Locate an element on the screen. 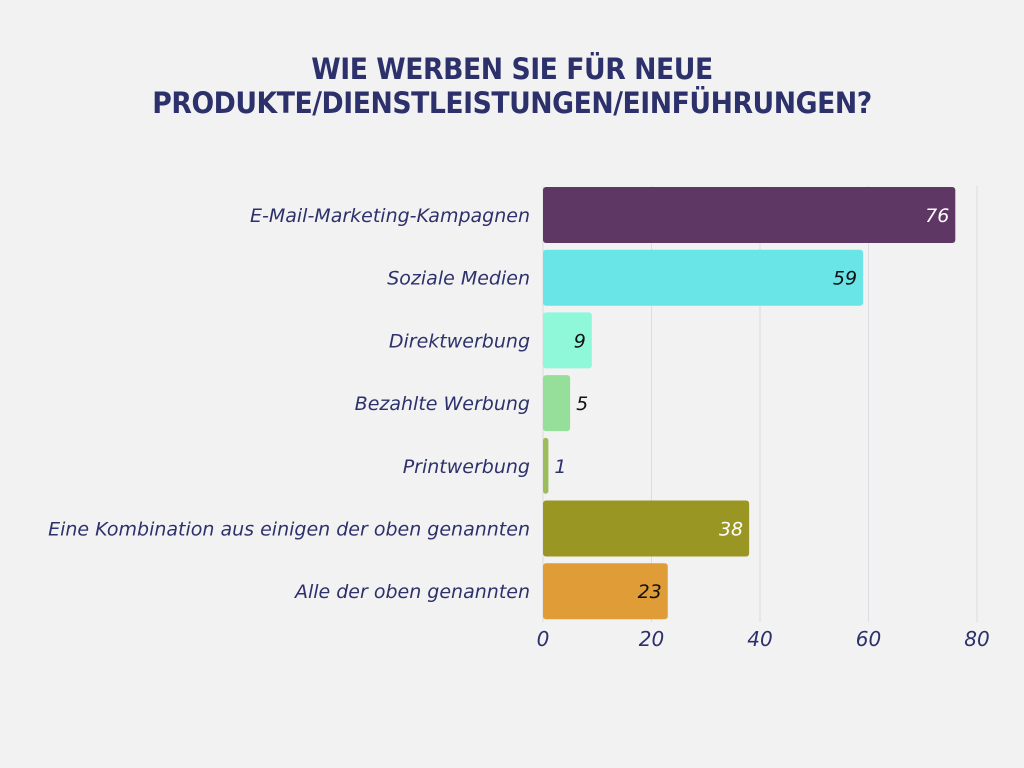 Image resolution: width=1024 pixels, height=768 pixels. x-tick-label: 0 is located at coordinates (543, 639).